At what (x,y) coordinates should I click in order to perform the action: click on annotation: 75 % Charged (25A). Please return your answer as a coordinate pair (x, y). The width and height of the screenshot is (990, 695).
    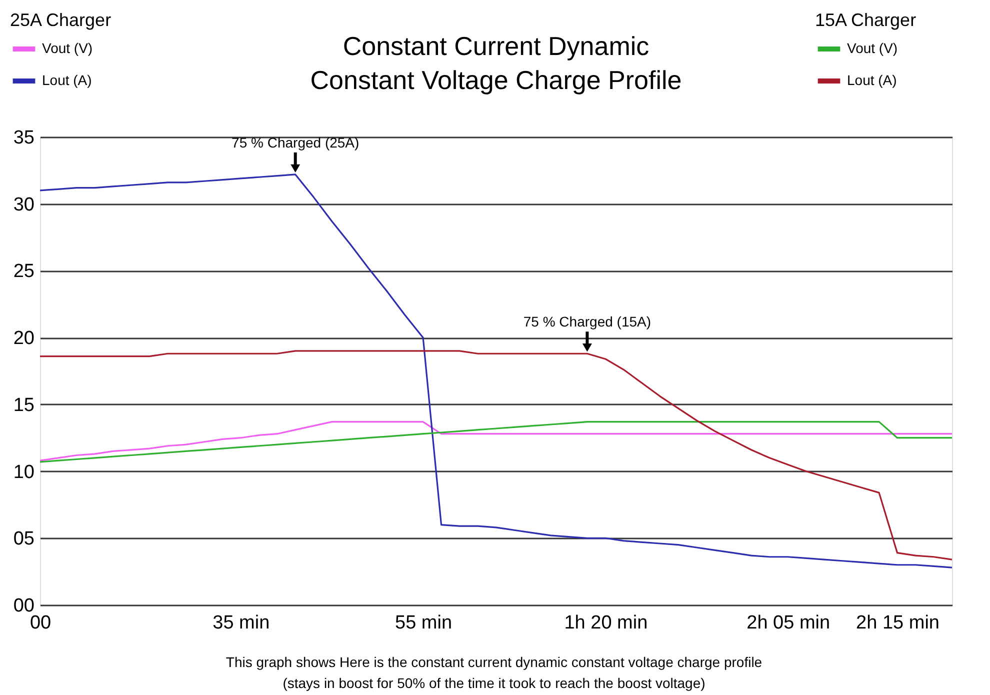
    Looking at the image, I should click on (296, 142).